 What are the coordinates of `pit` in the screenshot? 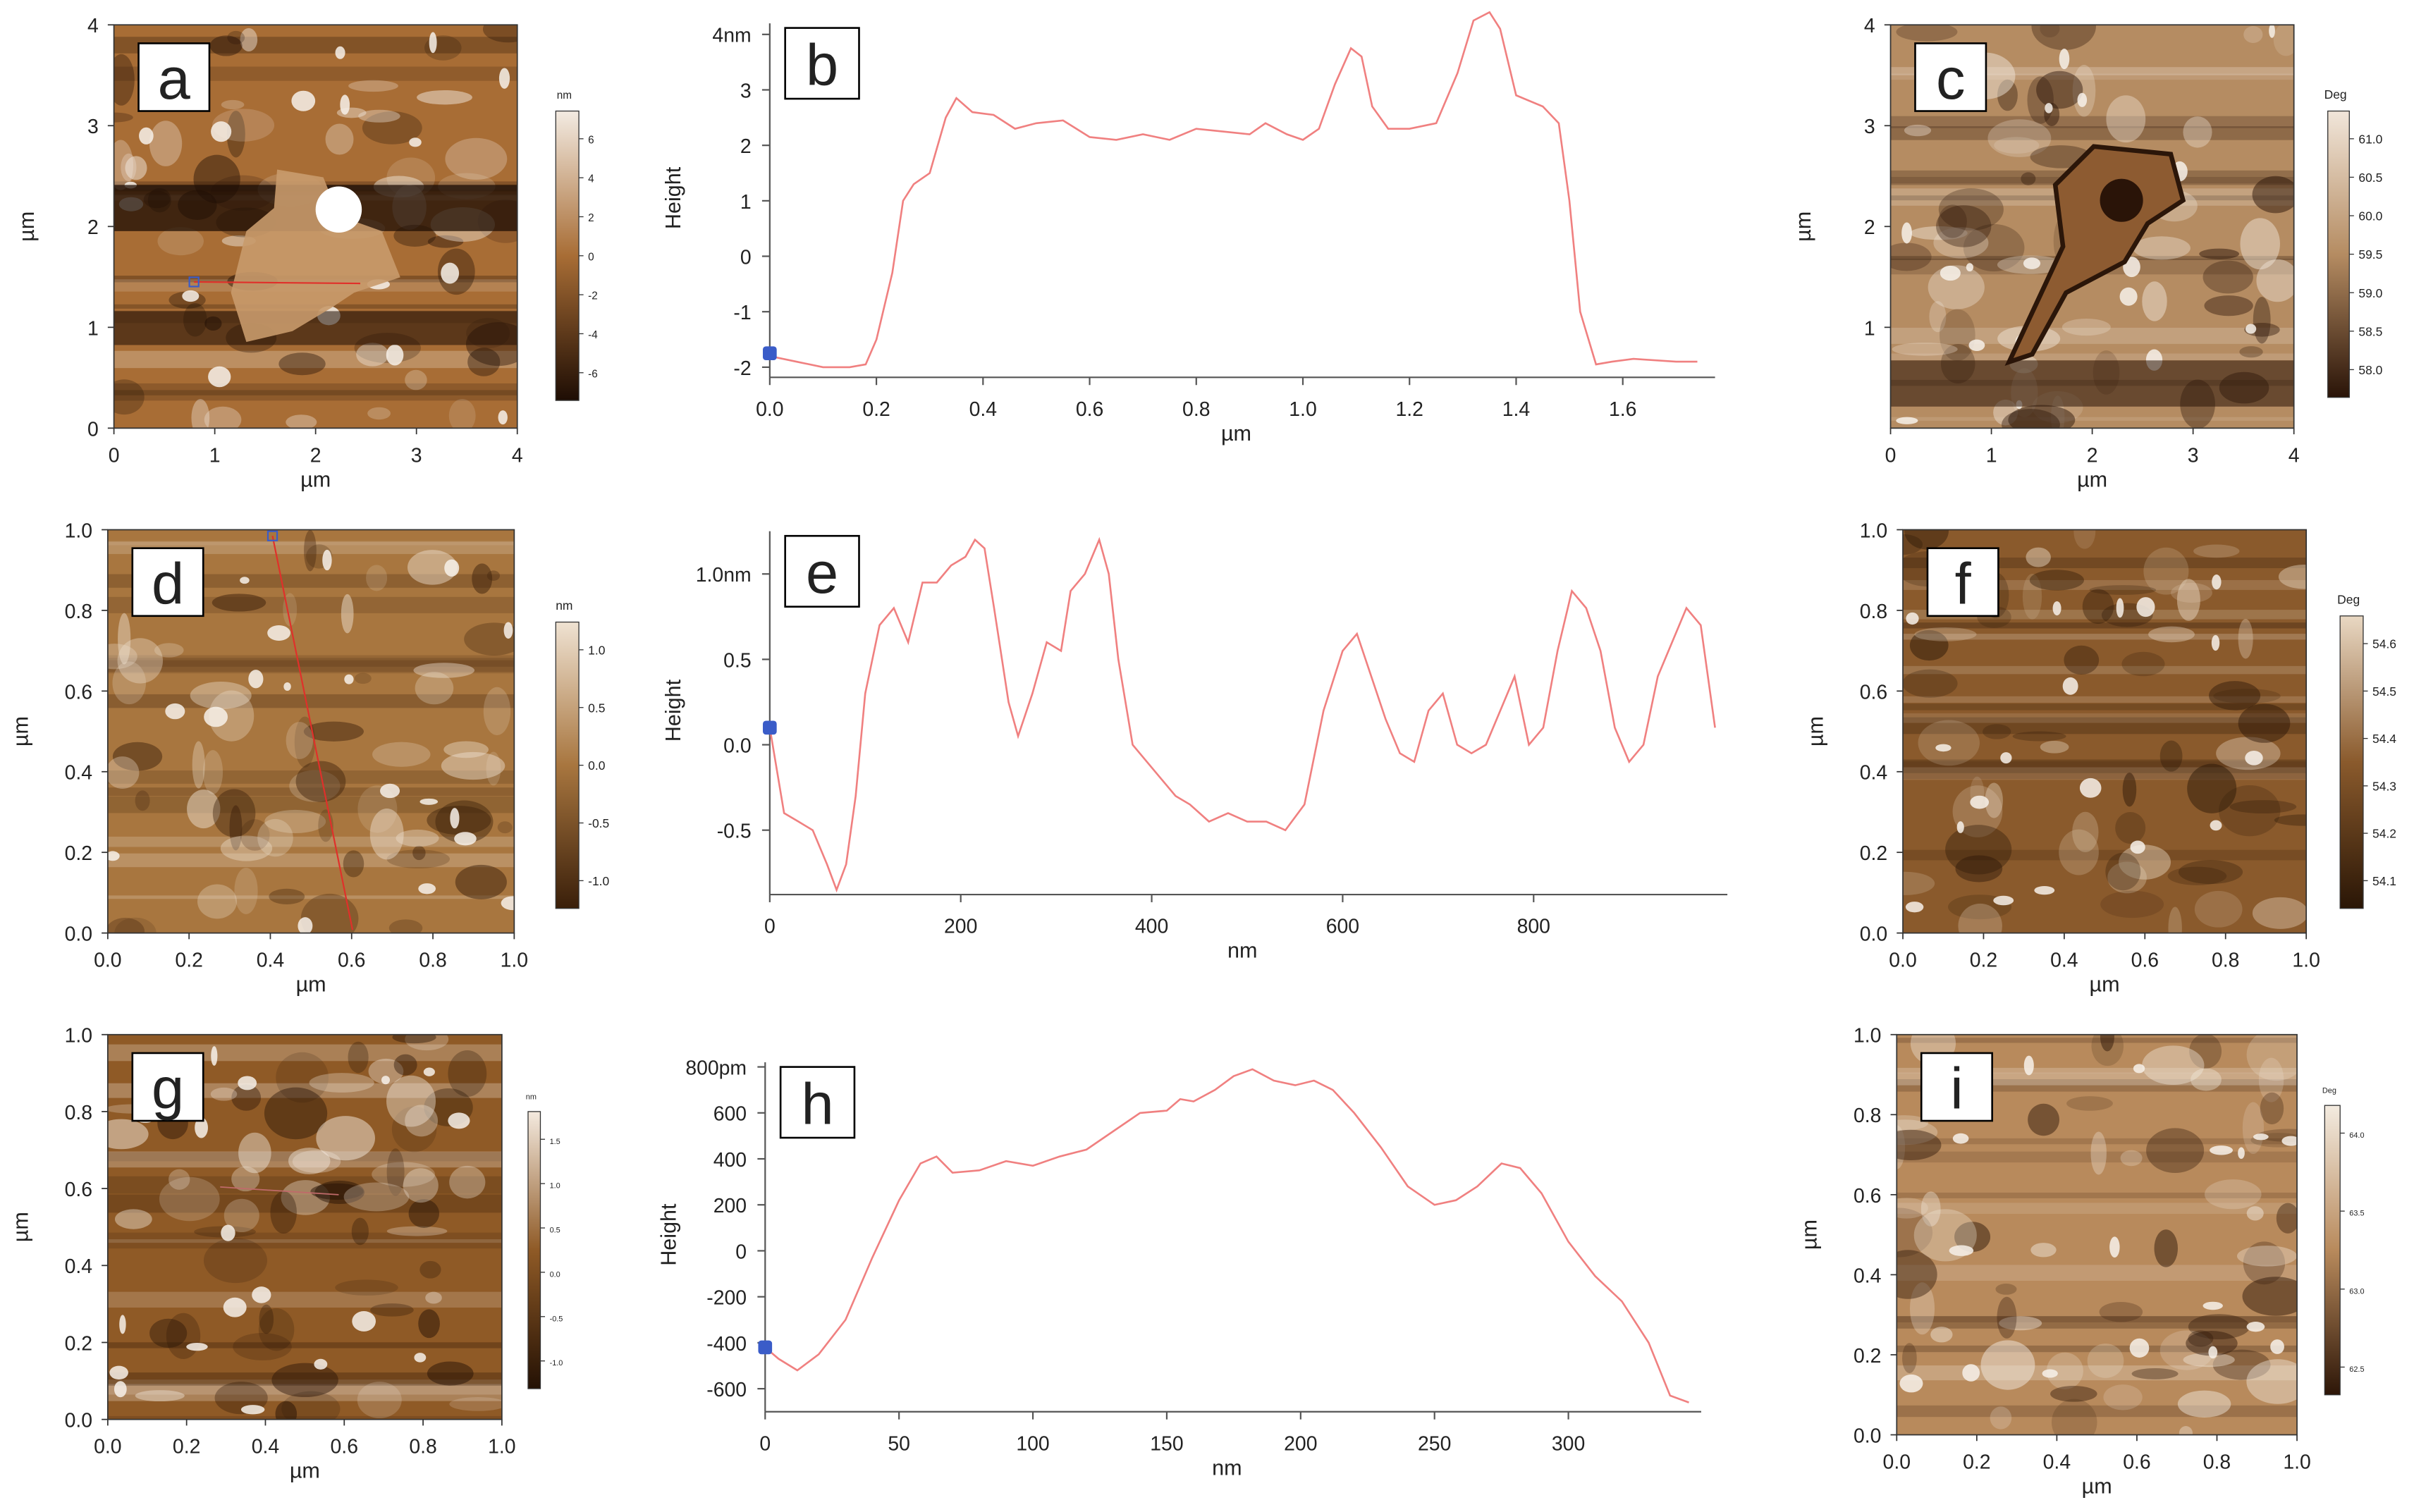 It's located at (2121, 200).